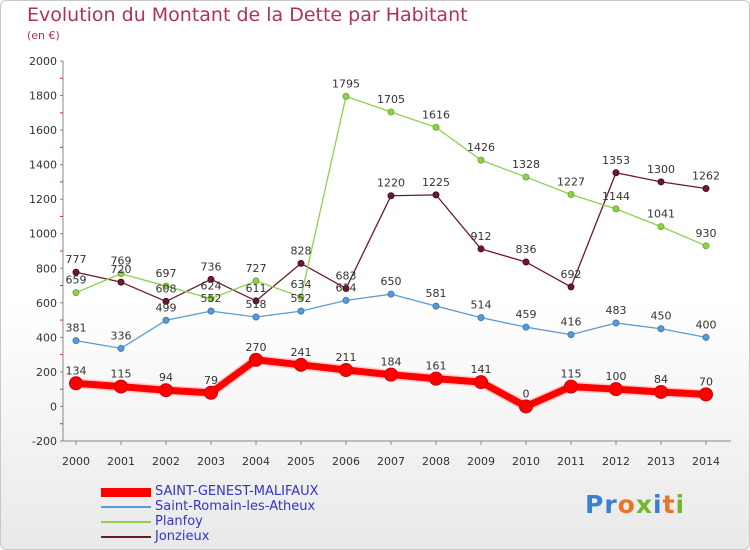 The image size is (750, 550). I want to click on data-label: 581, so click(436, 293).